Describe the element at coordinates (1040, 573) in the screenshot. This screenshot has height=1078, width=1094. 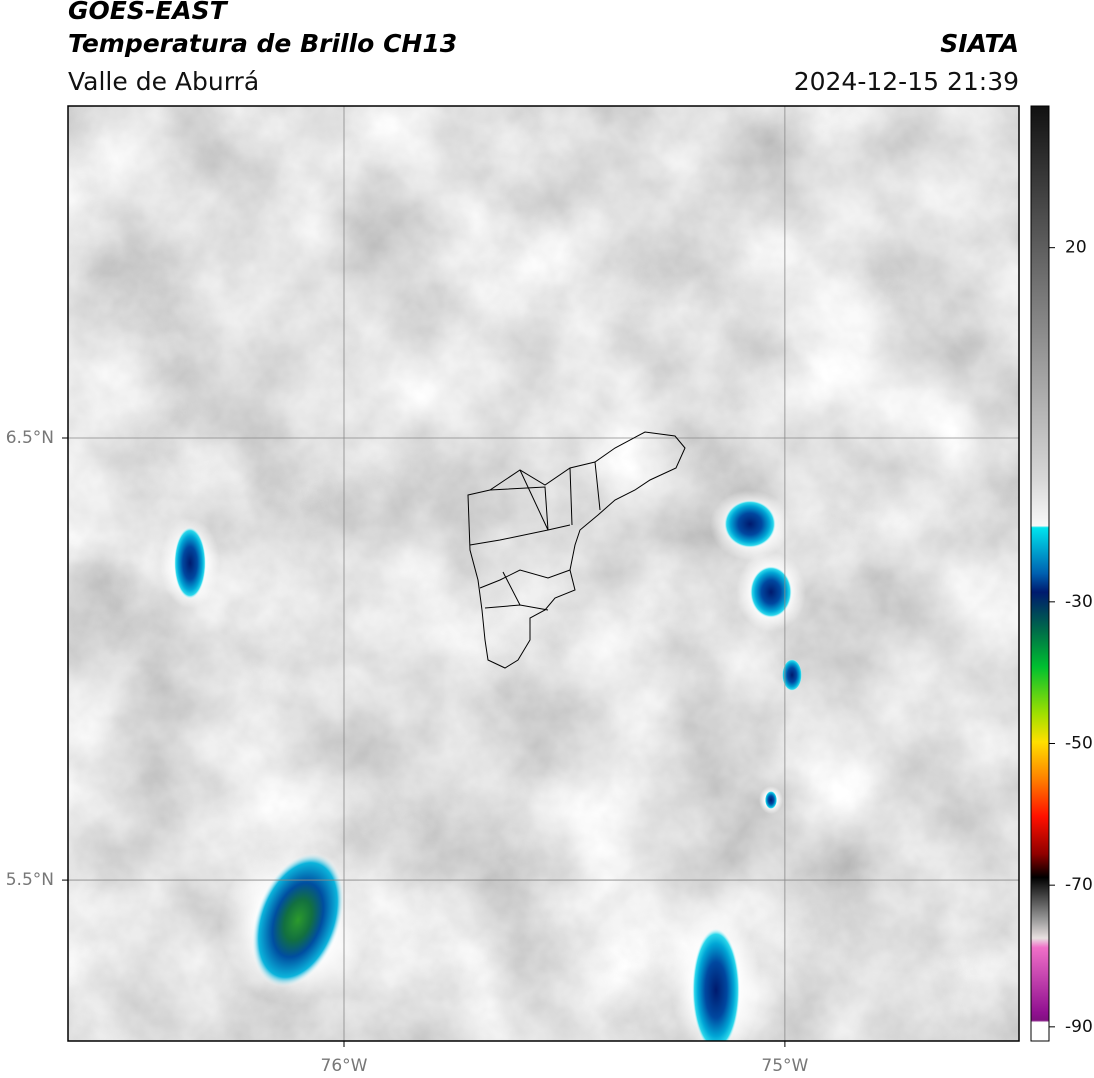
I see `colorbar` at that location.